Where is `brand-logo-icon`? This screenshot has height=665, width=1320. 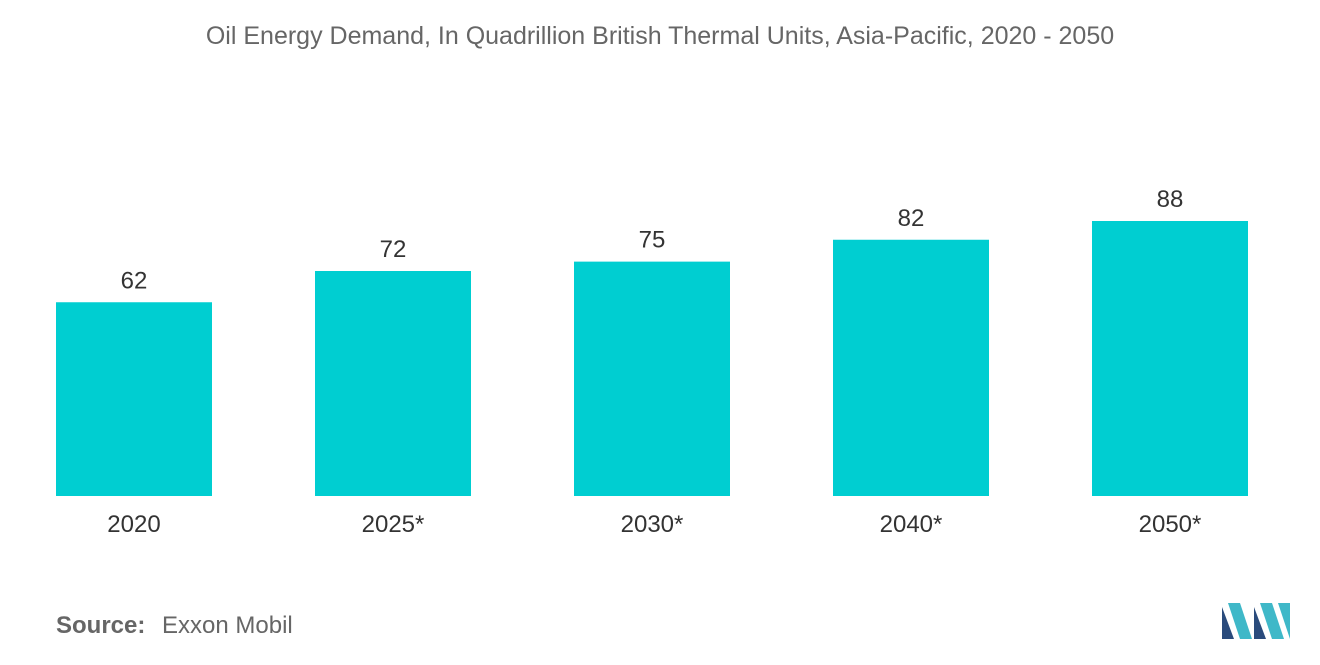 brand-logo-icon is located at coordinates (1256, 621).